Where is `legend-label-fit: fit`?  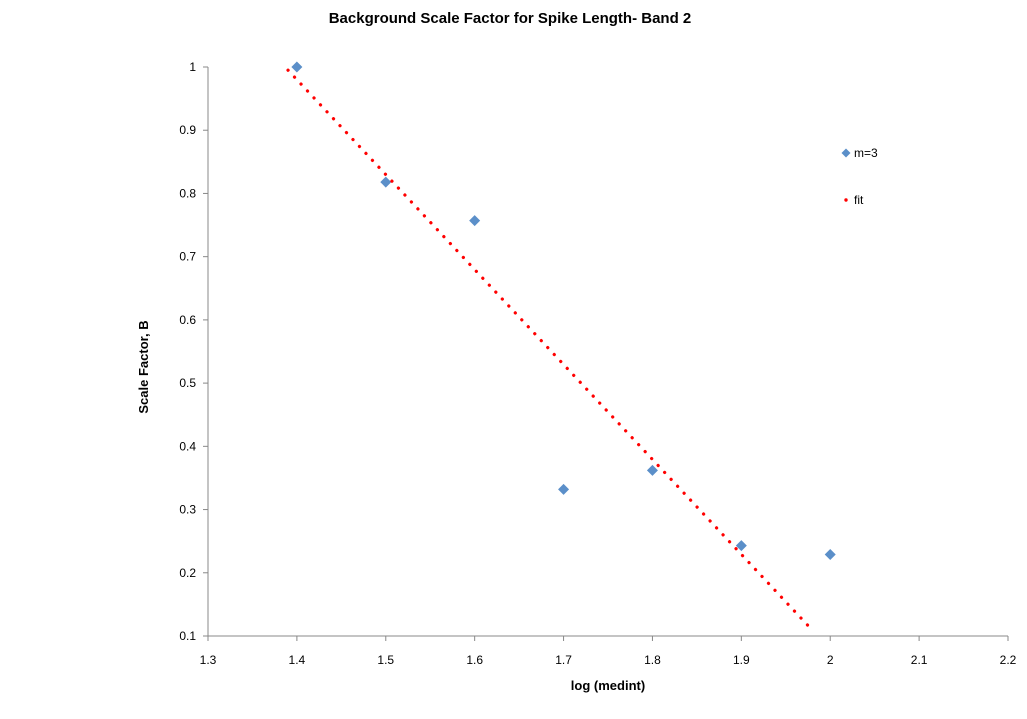 legend-label-fit: fit is located at coordinates (859, 200).